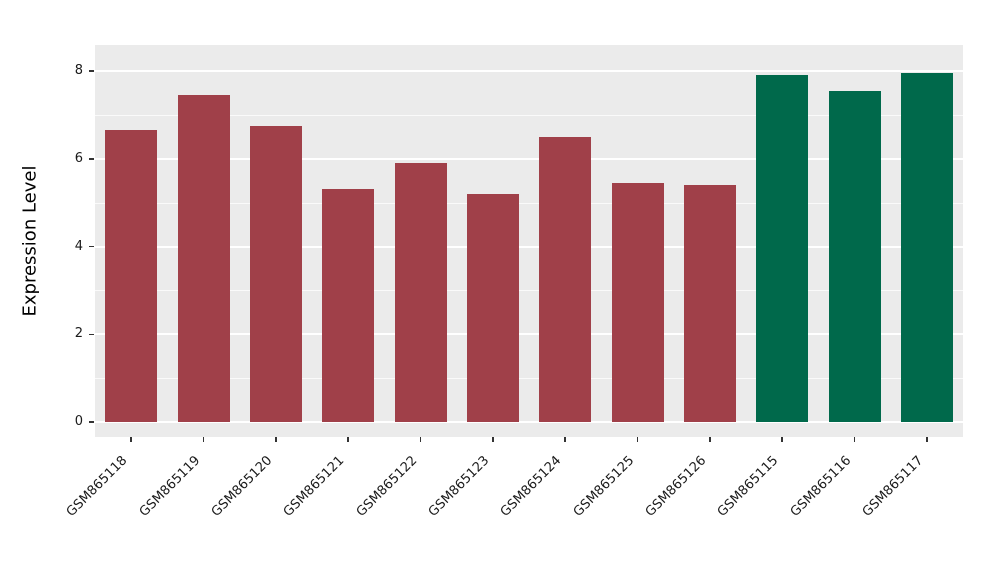 The image size is (1000, 580). What do you see at coordinates (78, 334) in the screenshot?
I see `y-tick-label: 2` at bounding box center [78, 334].